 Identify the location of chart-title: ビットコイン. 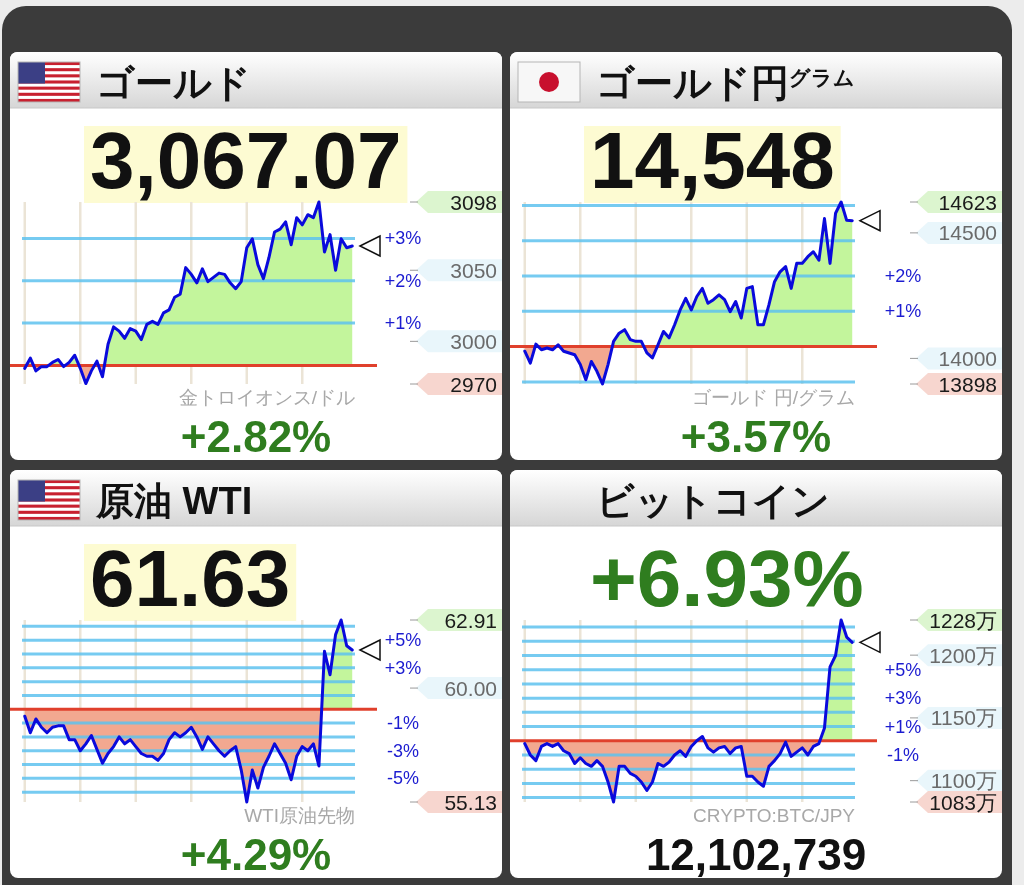
(713, 501).